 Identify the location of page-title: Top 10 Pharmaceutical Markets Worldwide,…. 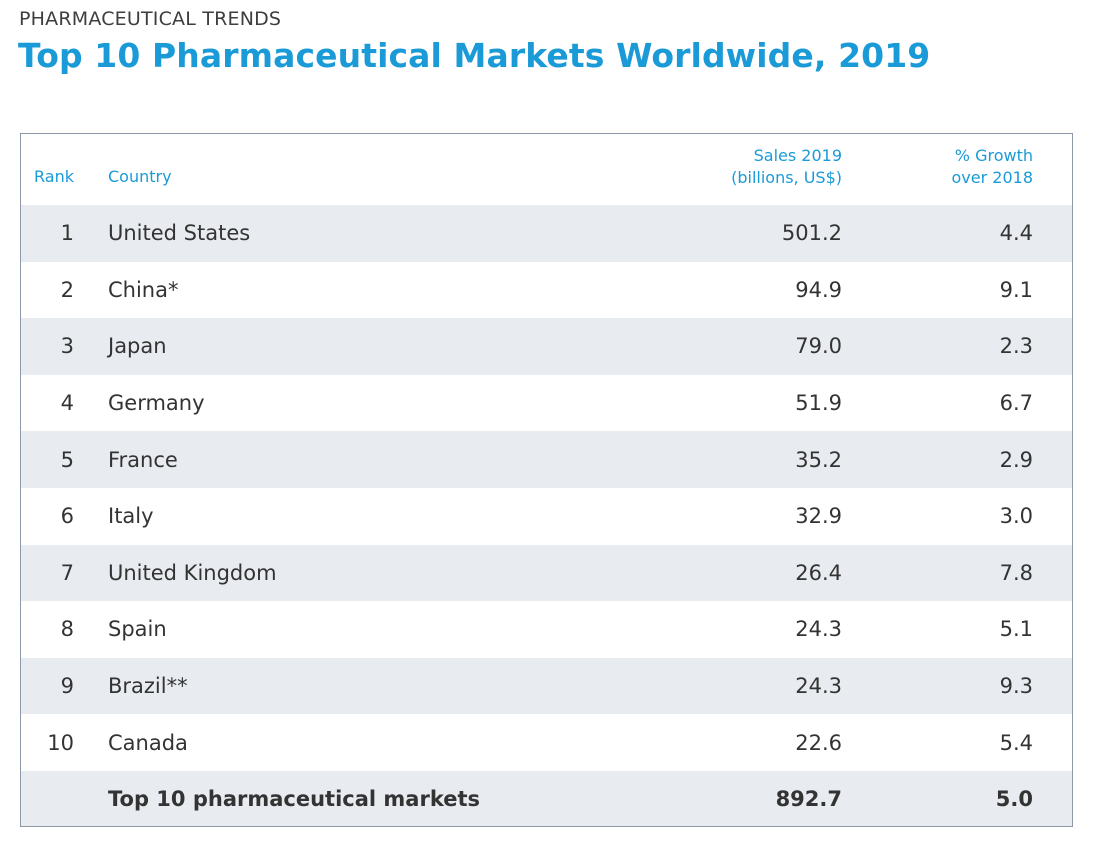
(474, 55).